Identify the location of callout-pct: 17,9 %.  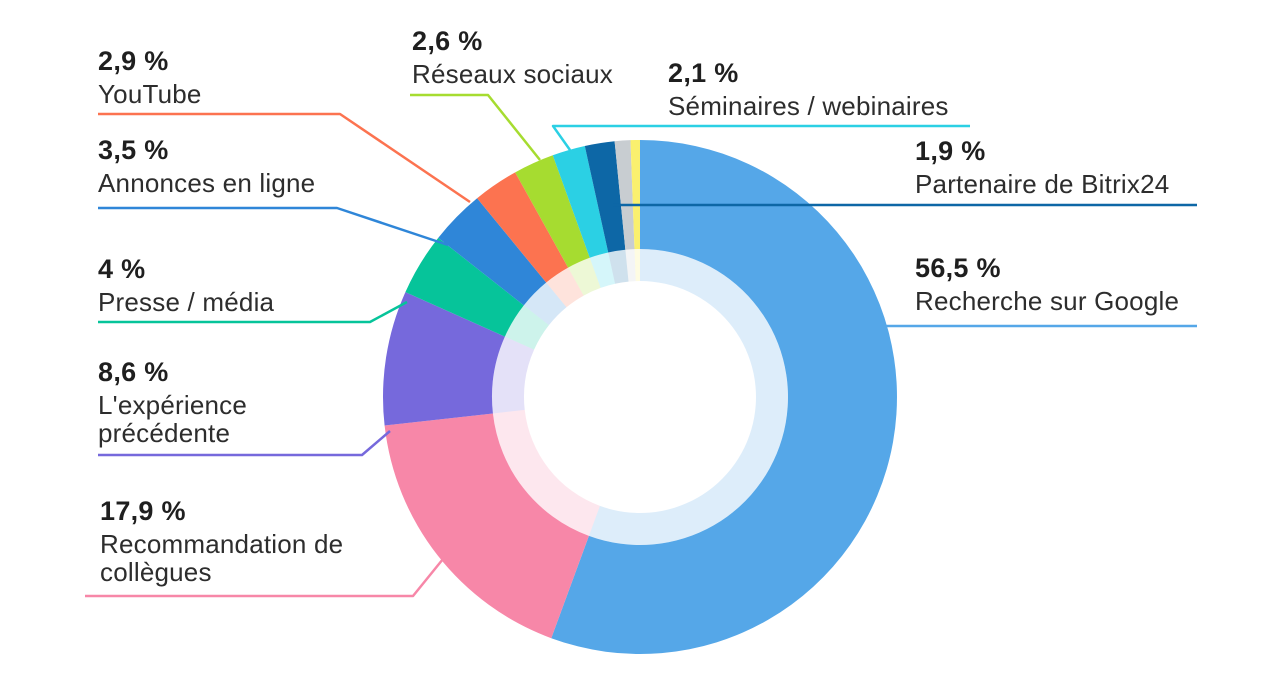
(143, 511).